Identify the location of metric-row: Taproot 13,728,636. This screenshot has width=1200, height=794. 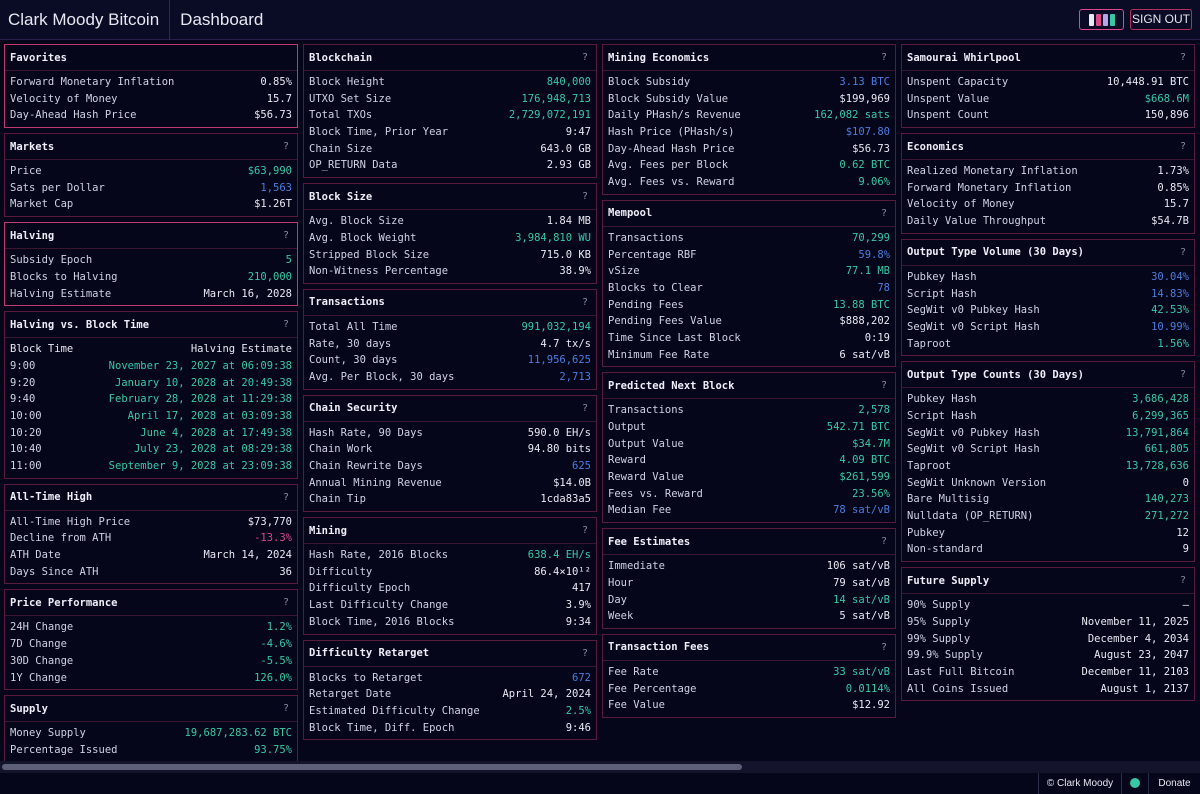
(1048, 466).